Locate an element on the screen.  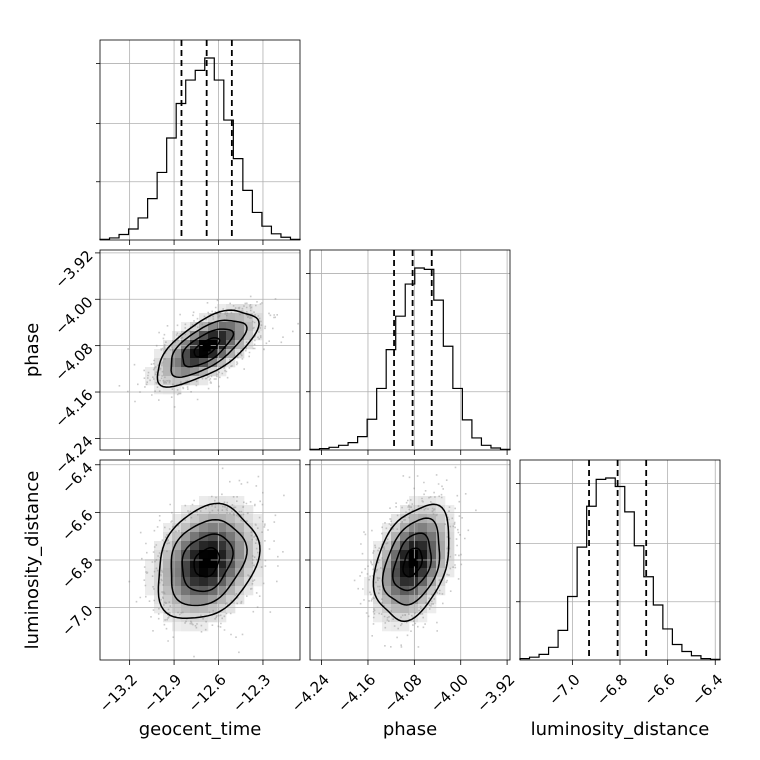
xlabel-geocent_time: geocent_time is located at coordinates (200, 729).